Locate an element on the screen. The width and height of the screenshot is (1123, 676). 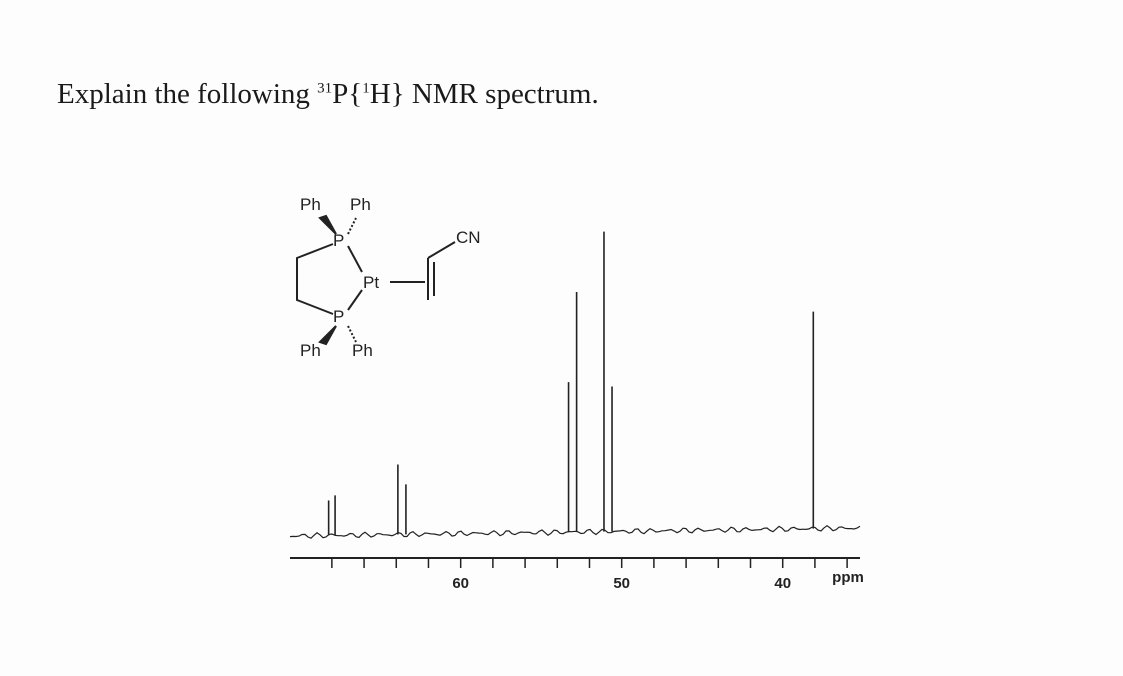
atom-label: CN is located at coordinates (468, 237).